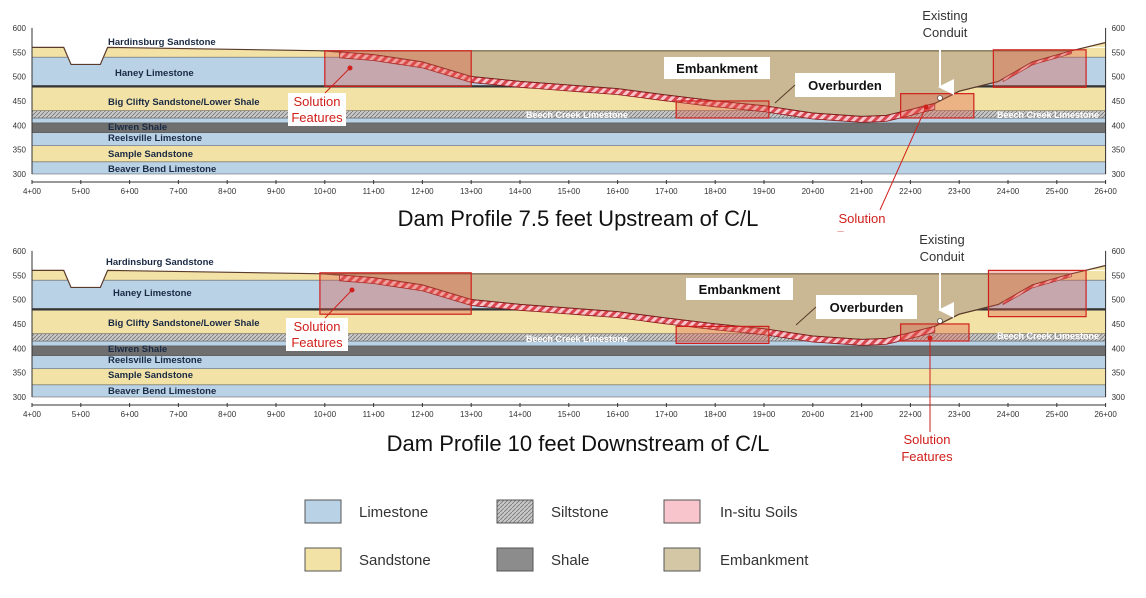 The height and width of the screenshot is (598, 1146). What do you see at coordinates (471, 191) in the screenshot?
I see `x-tick-label: 13+00` at bounding box center [471, 191].